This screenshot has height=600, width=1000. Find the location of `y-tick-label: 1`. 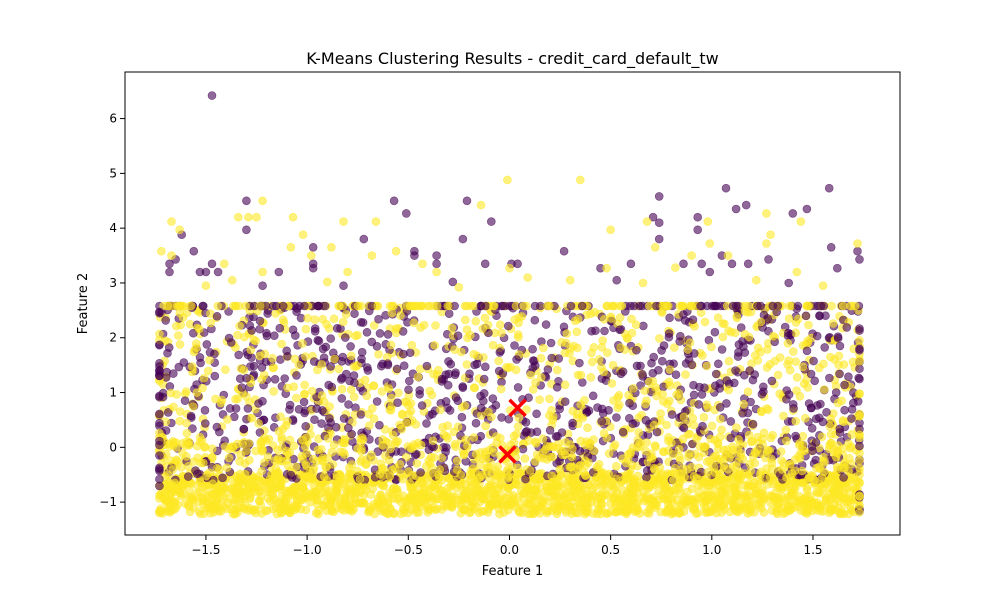

y-tick-label: 1 is located at coordinates (113, 393).